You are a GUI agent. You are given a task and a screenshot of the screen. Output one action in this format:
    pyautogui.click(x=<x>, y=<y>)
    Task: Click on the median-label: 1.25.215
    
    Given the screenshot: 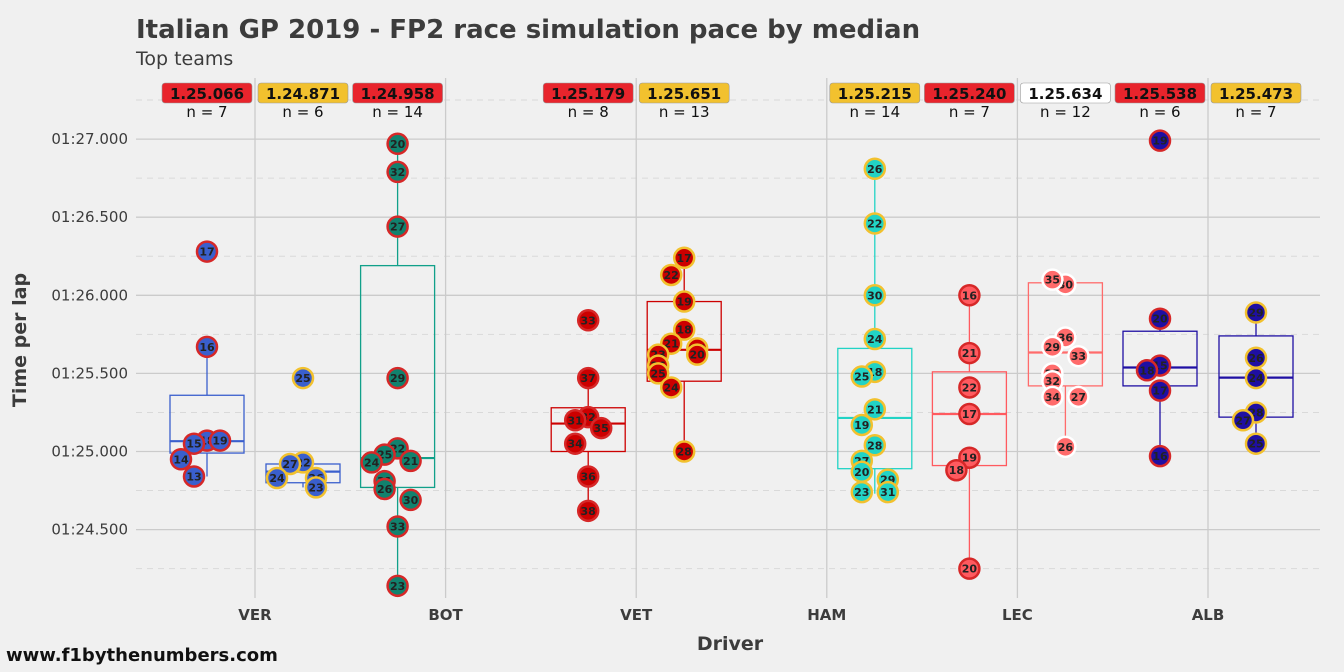 What is the action you would take?
    pyautogui.click(x=875, y=94)
    